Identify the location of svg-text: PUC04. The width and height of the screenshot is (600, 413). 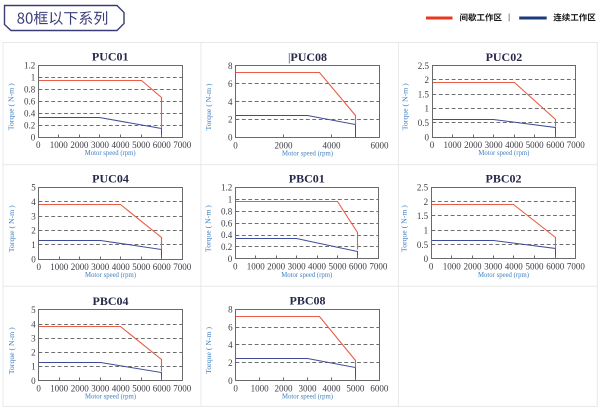
(110, 179).